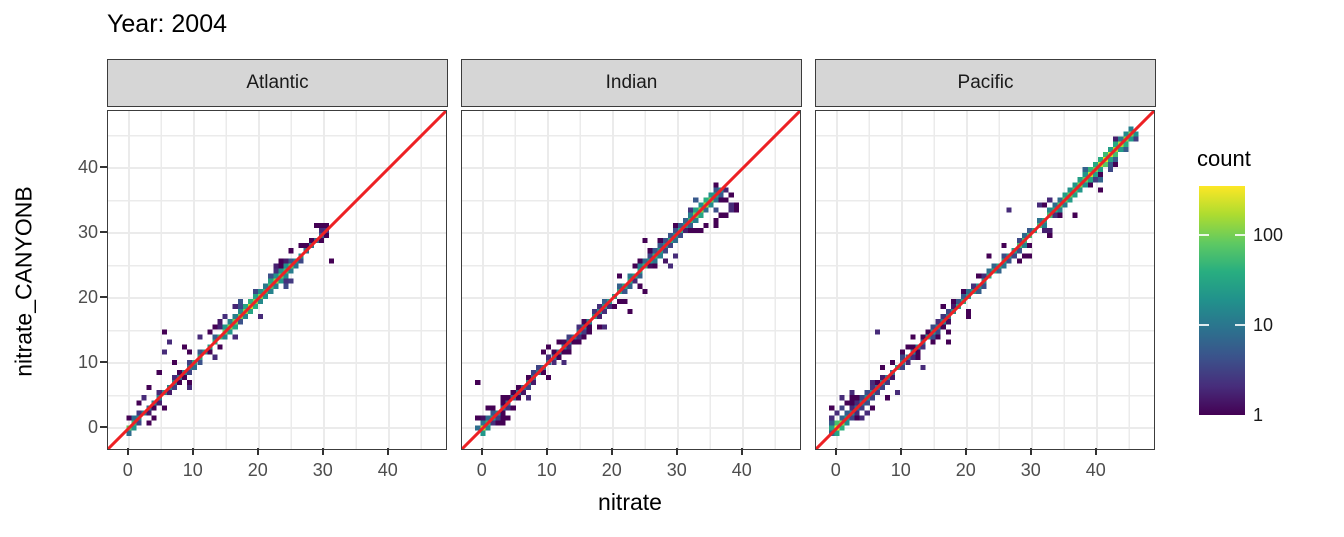  I want to click on legend-title: count, so click(1224, 158).